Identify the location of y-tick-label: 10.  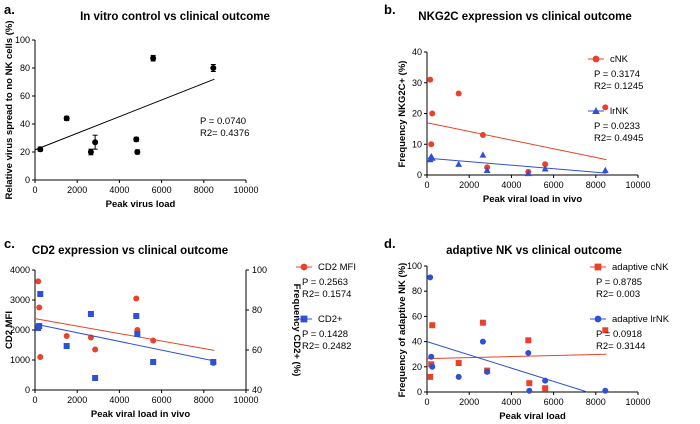
(417, 144).